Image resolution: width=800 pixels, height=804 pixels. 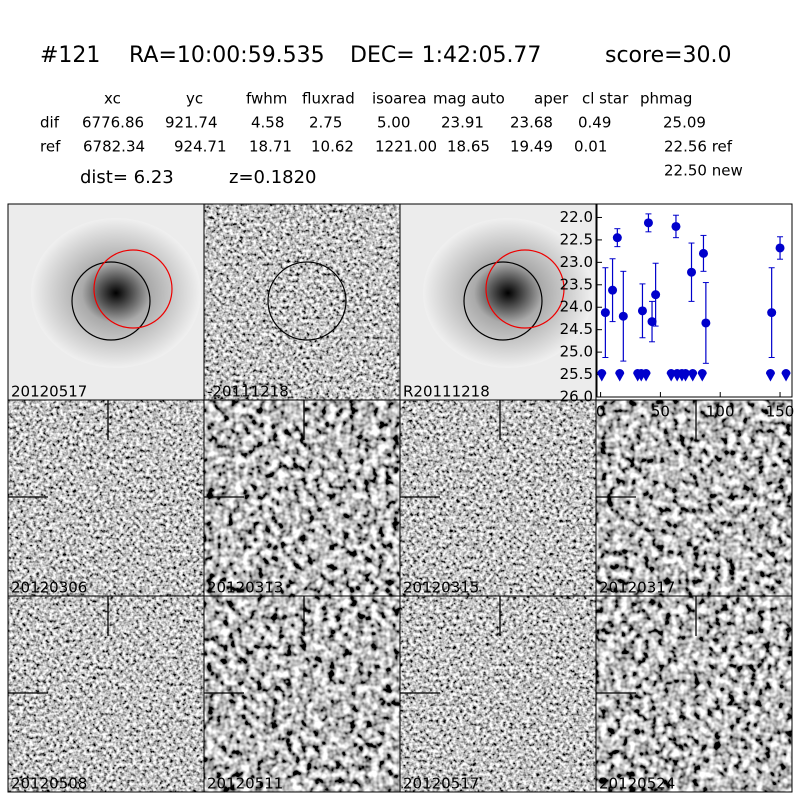 What do you see at coordinates (666, 99) in the screenshot?
I see `column-header: phmag` at bounding box center [666, 99].